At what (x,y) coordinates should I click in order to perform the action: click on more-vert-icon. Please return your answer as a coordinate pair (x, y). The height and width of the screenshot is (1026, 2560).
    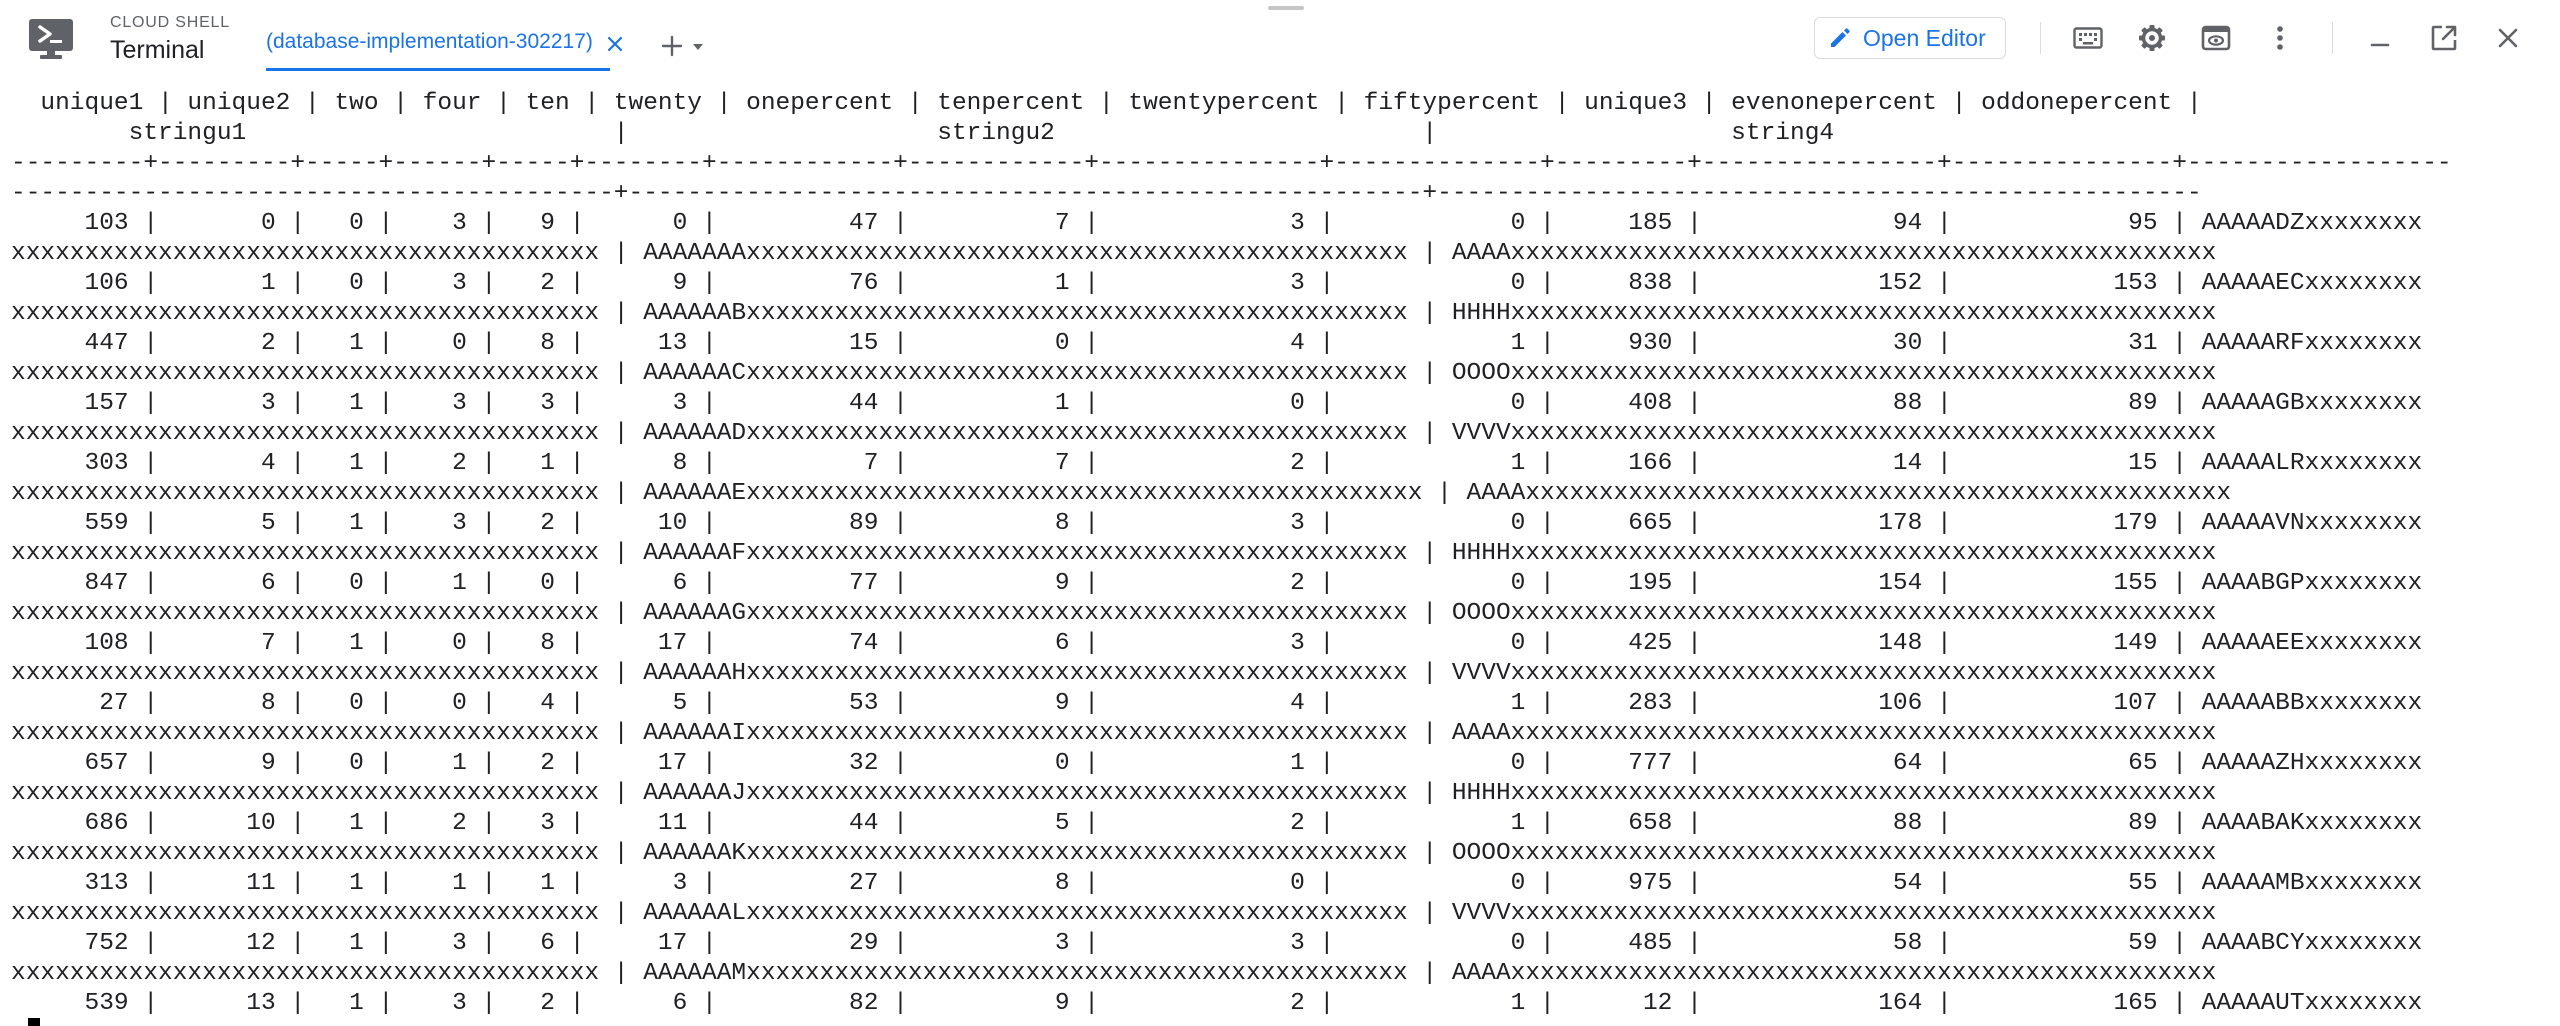
    Looking at the image, I should click on (2280, 38).